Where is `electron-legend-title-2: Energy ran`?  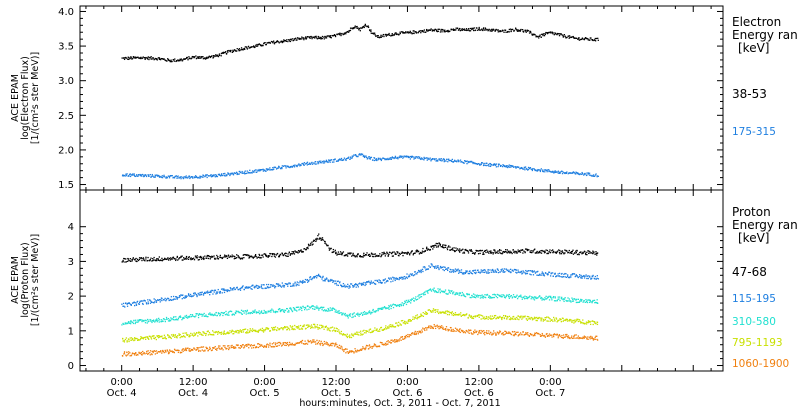 electron-legend-title-2: Energy ran is located at coordinates (765, 35).